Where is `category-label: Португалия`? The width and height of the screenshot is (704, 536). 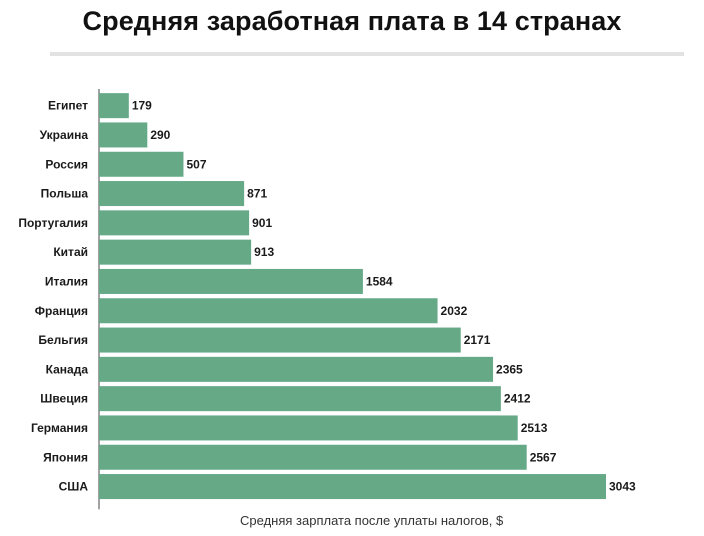 category-label: Португалия is located at coordinates (53, 223).